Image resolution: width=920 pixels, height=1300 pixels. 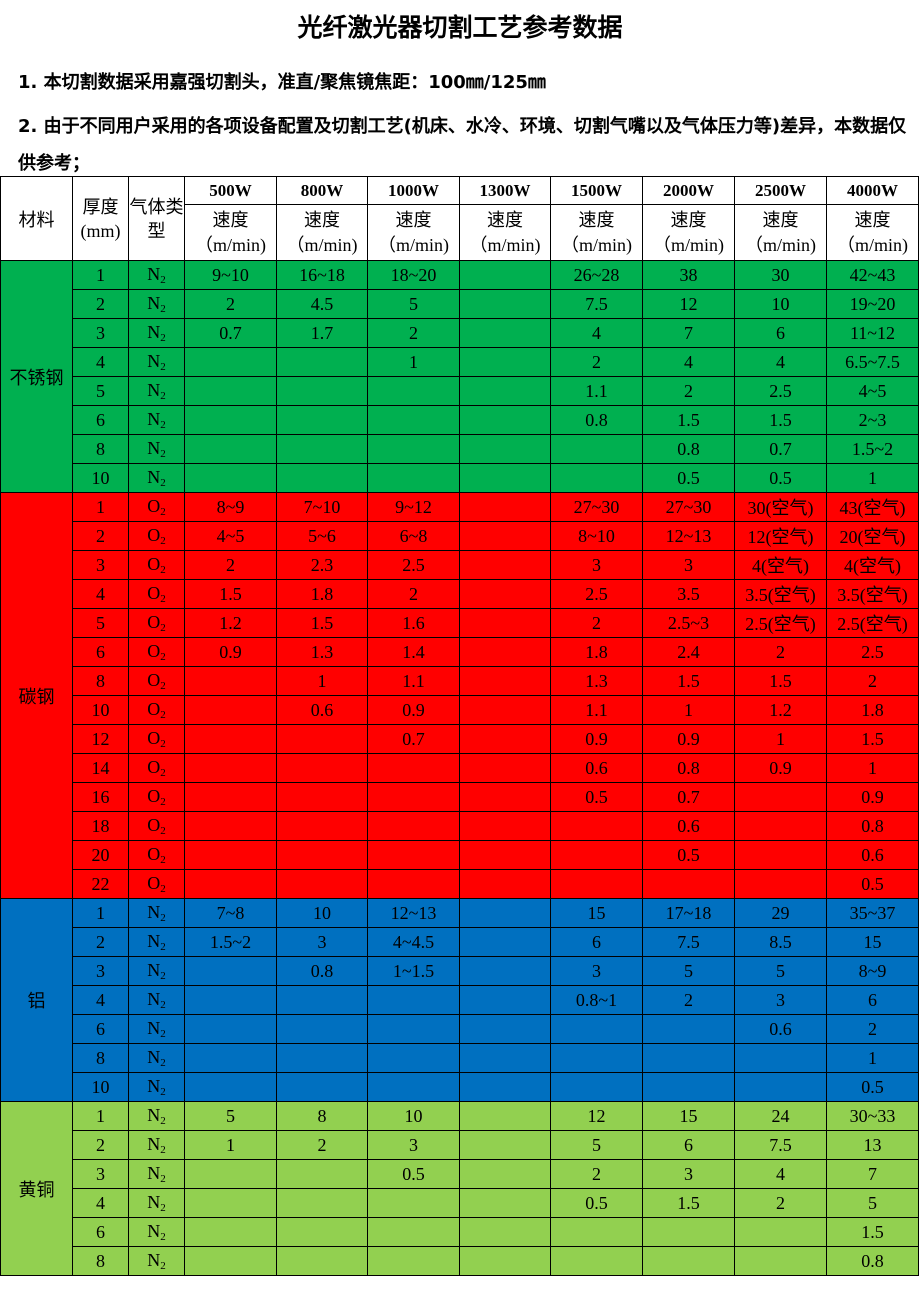 I want to click on table-row: 5 N2 1.1 2 2.5 4~5, so click(x=459, y=391).